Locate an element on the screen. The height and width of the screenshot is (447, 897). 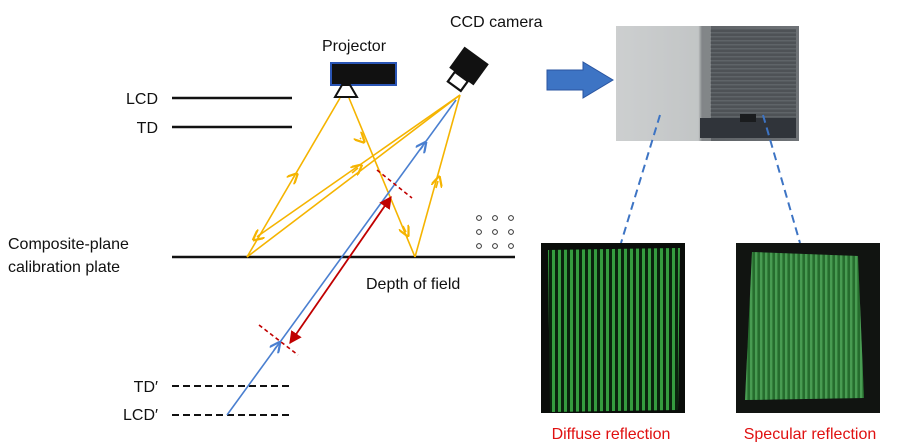
right-arrow-icon is located at coordinates (580, 80).